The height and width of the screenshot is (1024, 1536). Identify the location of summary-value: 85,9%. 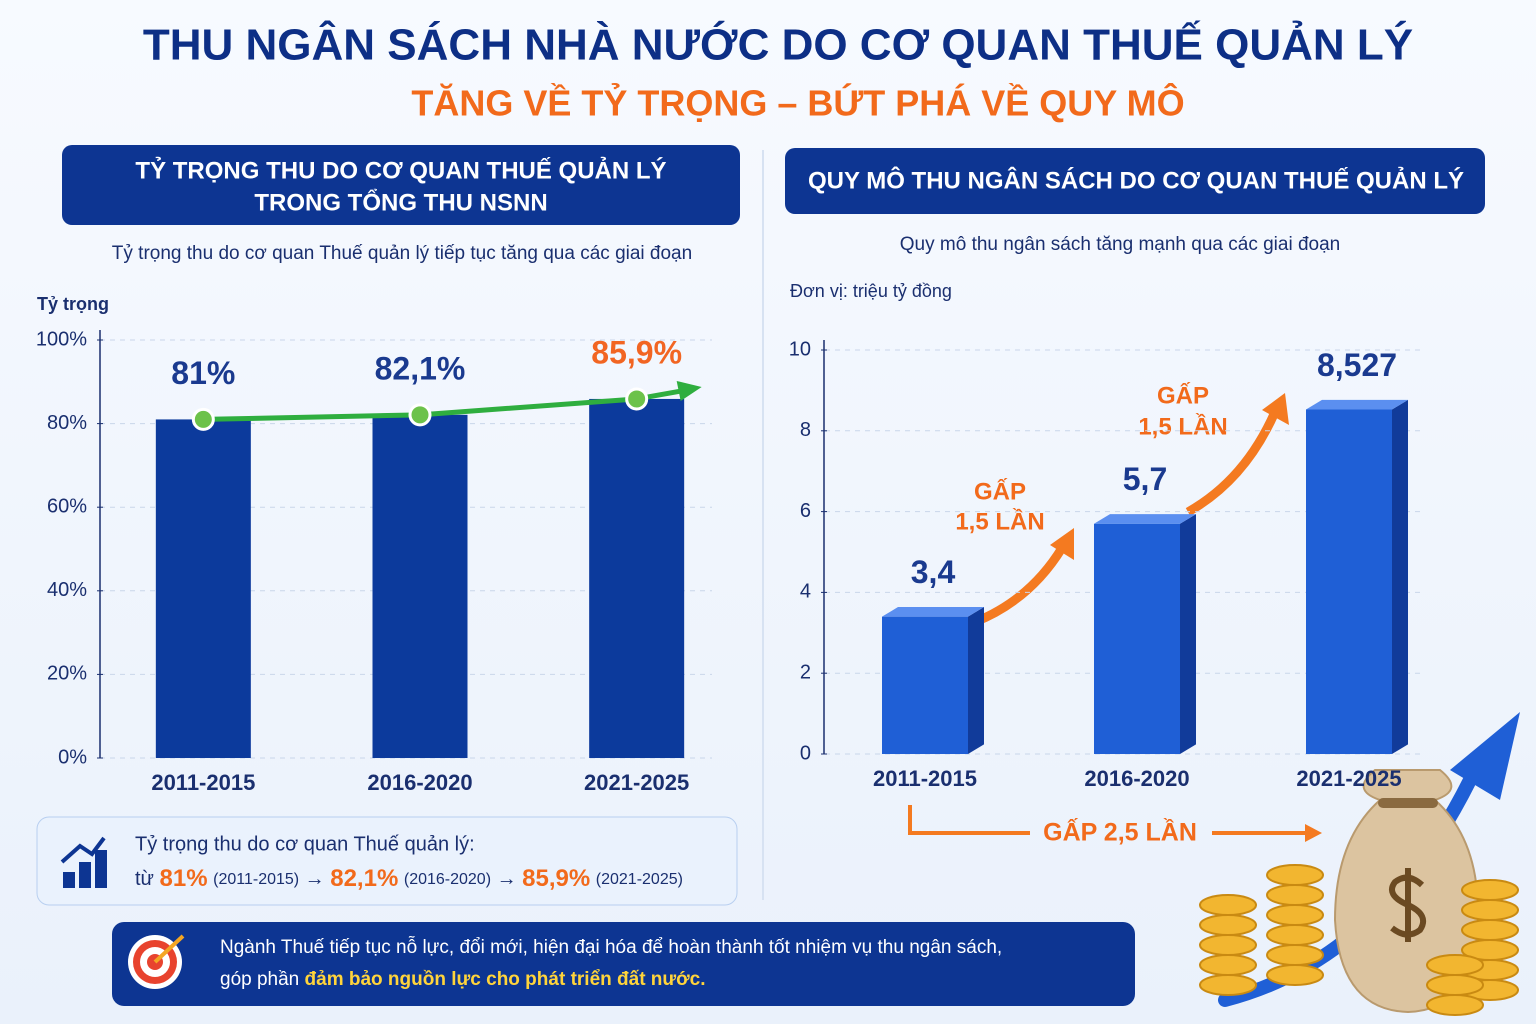
(556, 878).